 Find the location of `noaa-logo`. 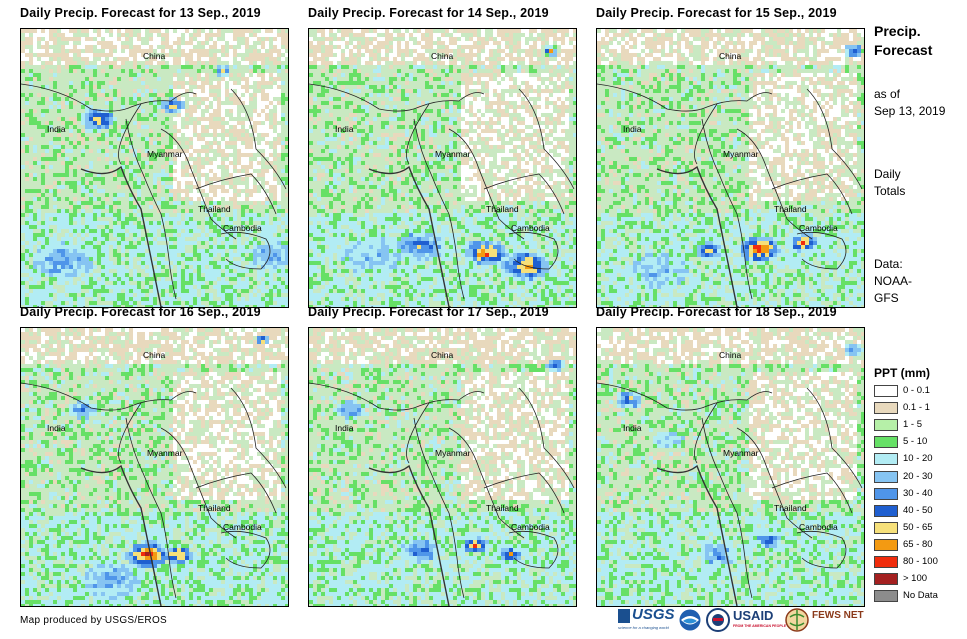

noaa-logo is located at coordinates (690, 620).